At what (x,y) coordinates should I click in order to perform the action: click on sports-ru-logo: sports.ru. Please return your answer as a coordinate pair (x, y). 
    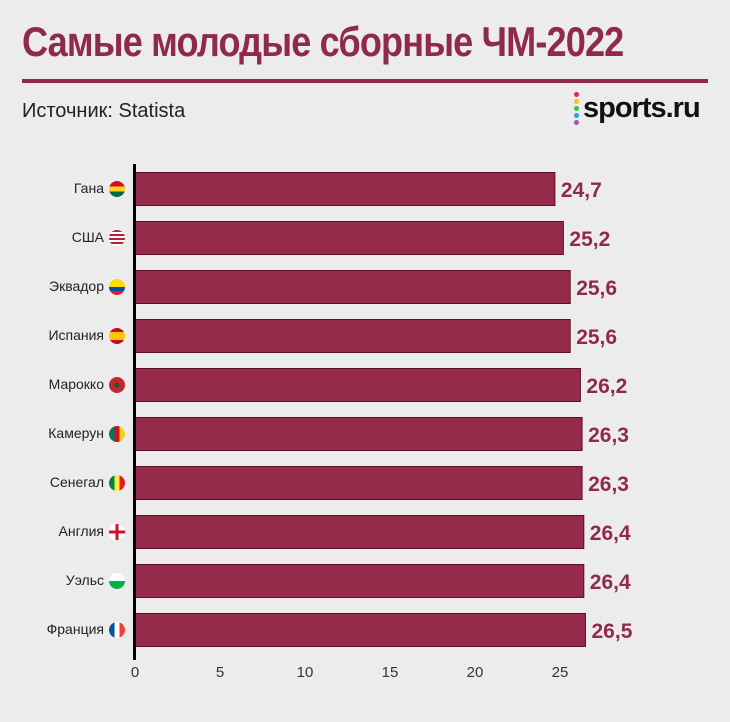
    Looking at the image, I should click on (637, 108).